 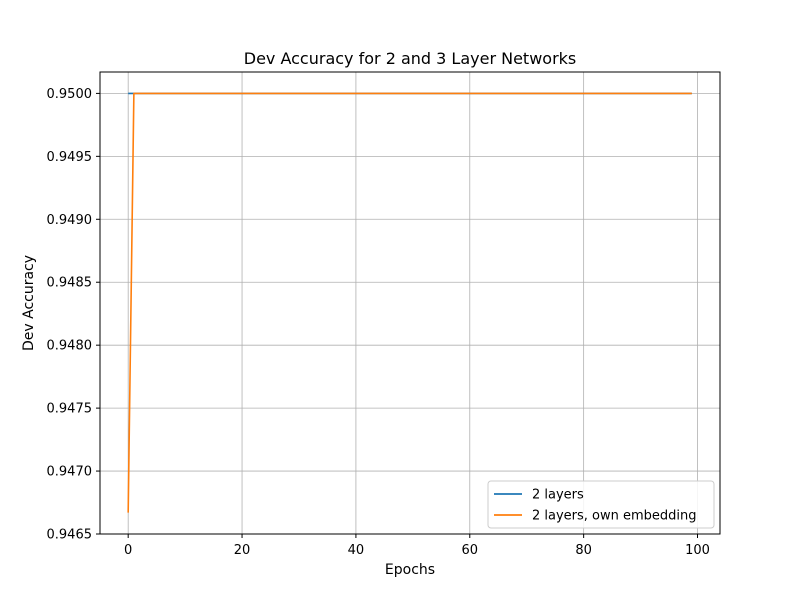 I want to click on y-tick-label: 0.9490, so click(x=70, y=220).